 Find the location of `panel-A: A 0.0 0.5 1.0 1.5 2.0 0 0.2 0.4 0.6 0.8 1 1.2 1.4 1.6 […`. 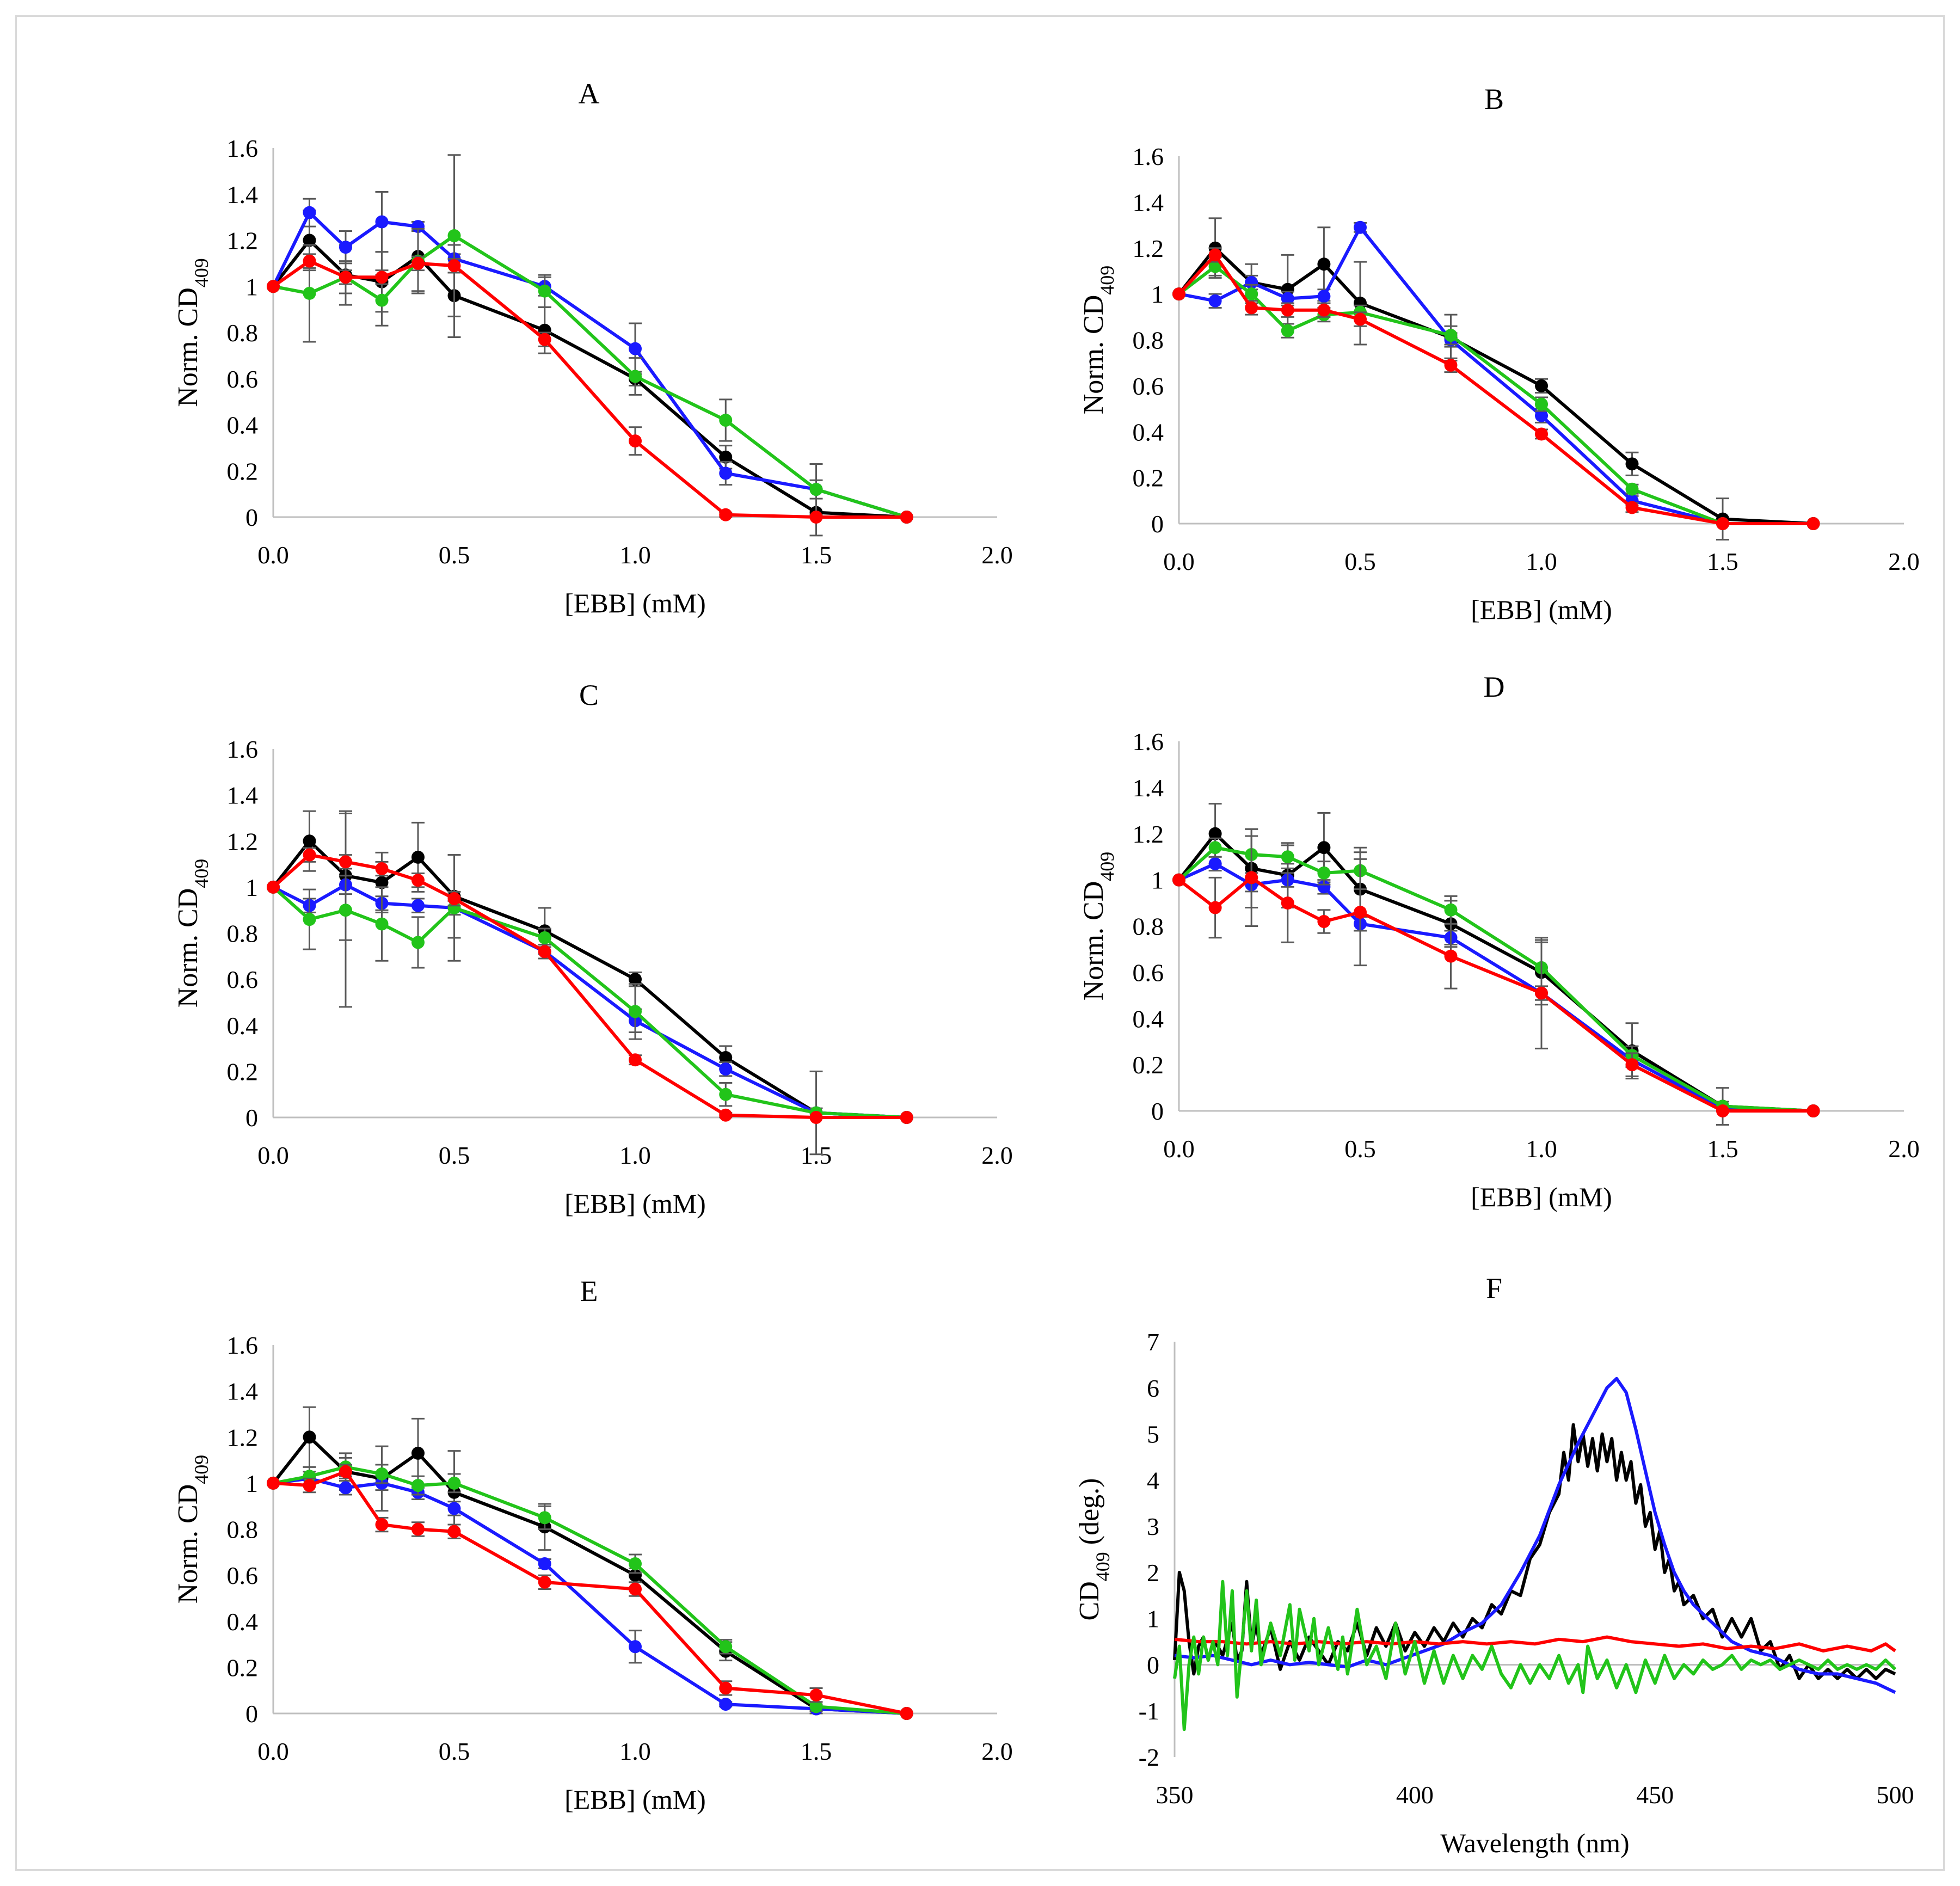

panel-A: A 0.0 0.5 1.0 1.5 2.0 0 0.2 0.4 0.6 0.8 1 1.2 1.4 1.6 [… is located at coordinates (593, 347).